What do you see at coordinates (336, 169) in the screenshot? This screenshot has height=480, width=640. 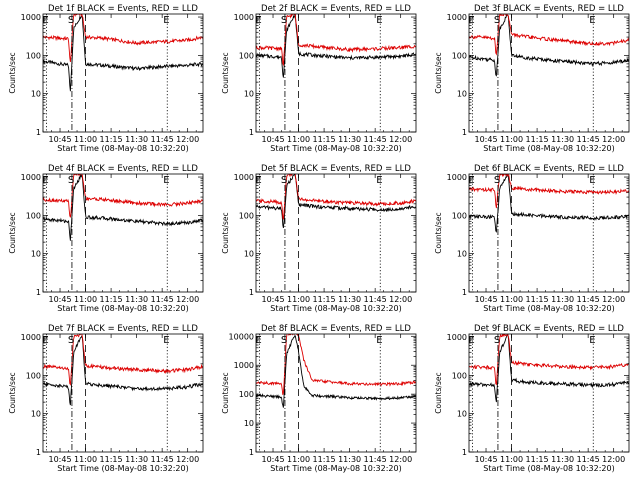 I see `panel-title: Det 5f BLACK = Events, RED = LLD` at bounding box center [336, 169].